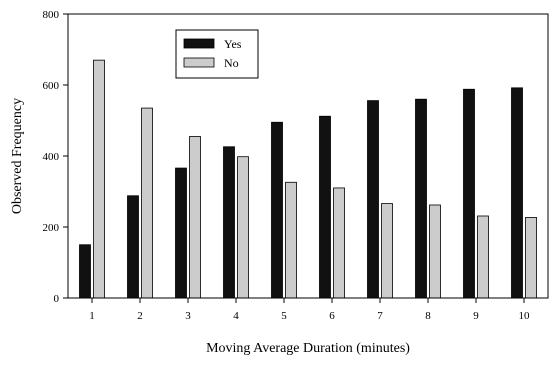 This screenshot has width=550, height=365. Describe the element at coordinates (231, 63) in the screenshot. I see `legend-label-no: No` at that location.